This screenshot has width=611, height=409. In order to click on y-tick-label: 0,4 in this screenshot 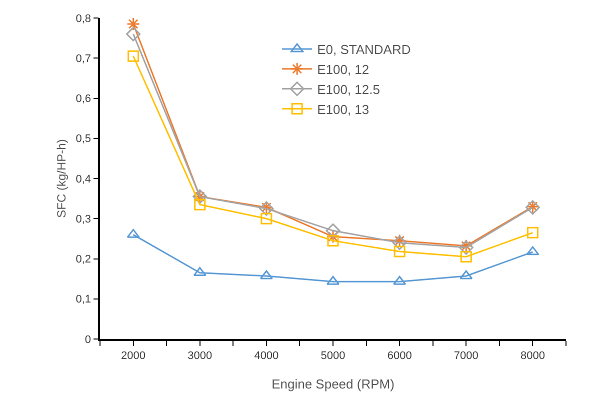, I will do `click(84, 179)`.